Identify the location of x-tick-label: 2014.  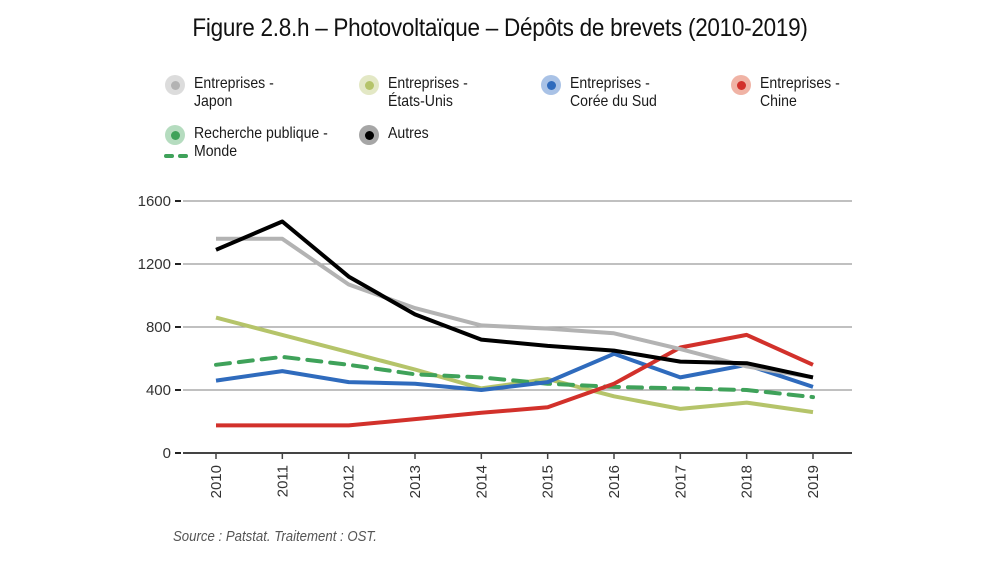
(481, 481).